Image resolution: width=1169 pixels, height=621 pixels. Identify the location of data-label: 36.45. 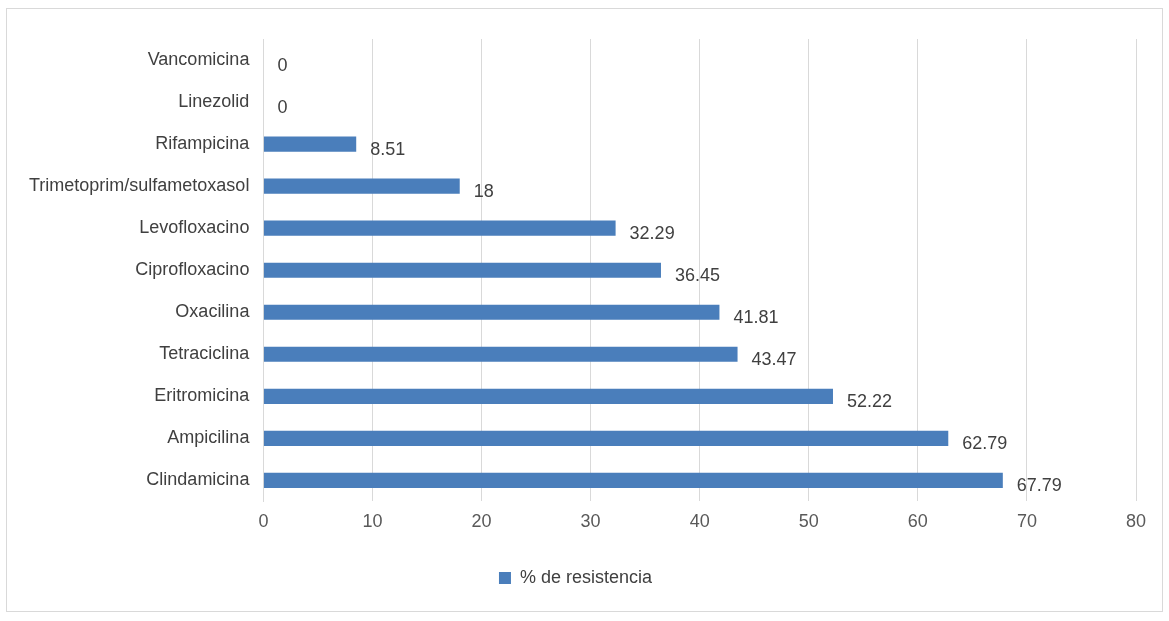
(697, 275).